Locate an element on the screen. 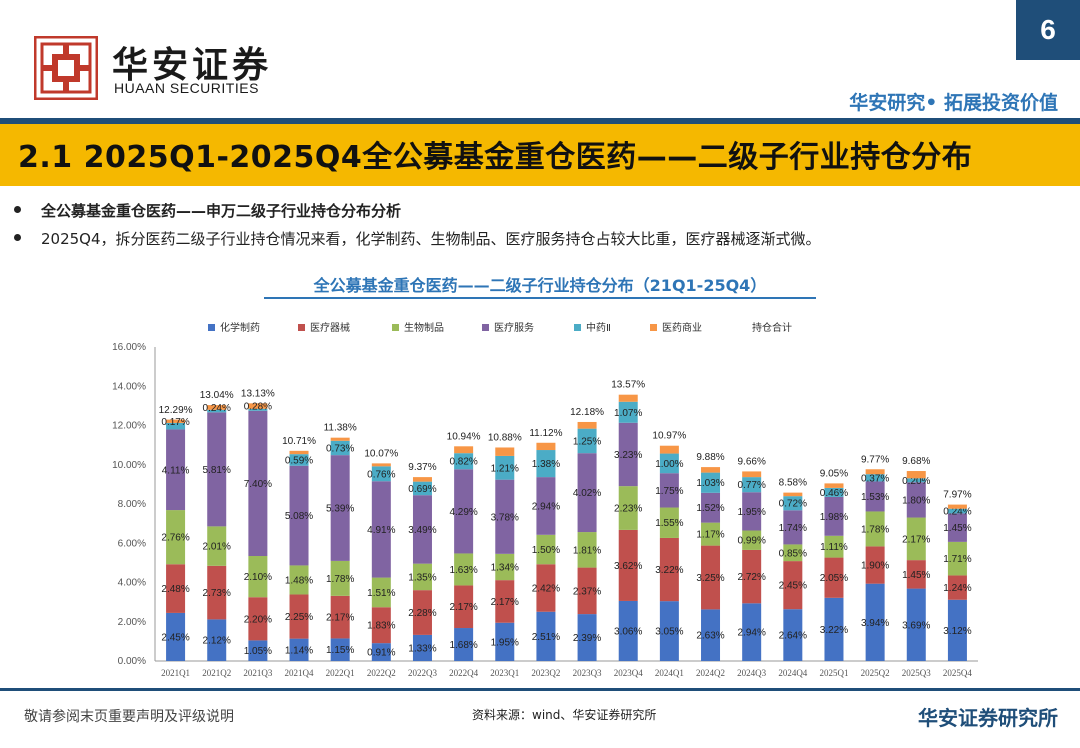 The width and height of the screenshot is (1080, 748). data-label: 2.12% is located at coordinates (217, 641).